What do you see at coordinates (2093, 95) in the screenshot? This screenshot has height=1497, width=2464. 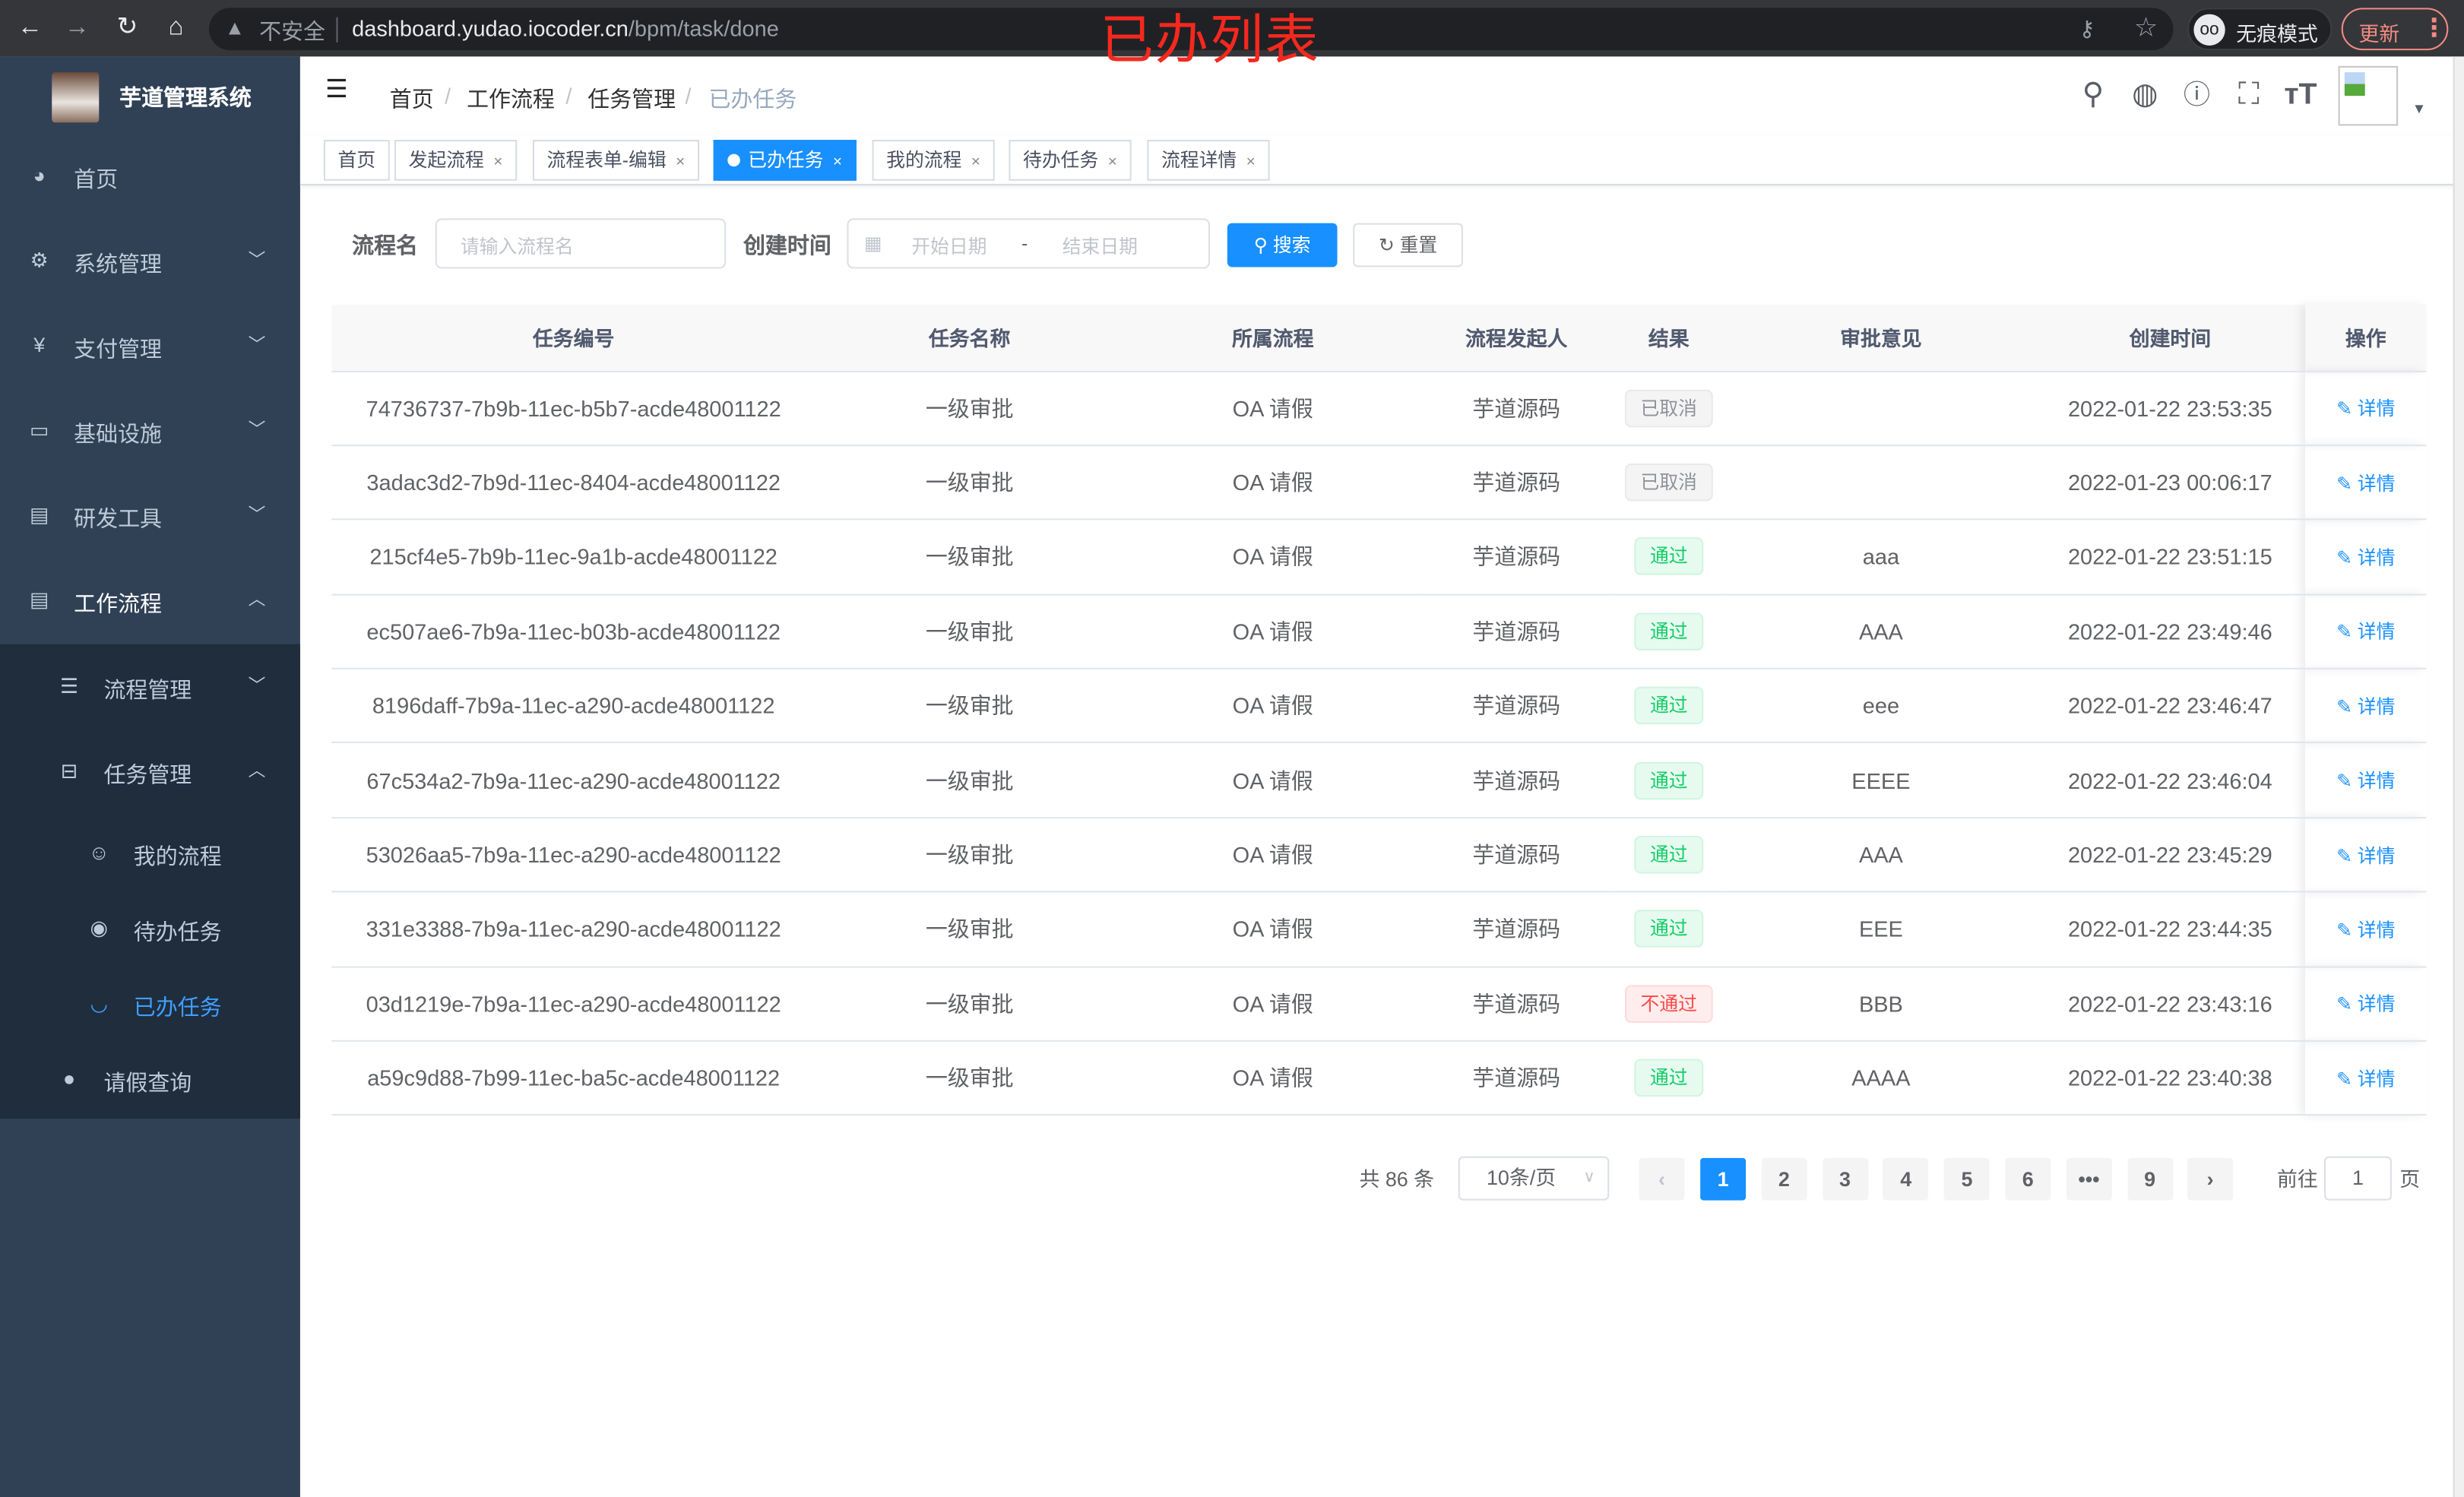 I see `search-icon: ⚲` at bounding box center [2093, 95].